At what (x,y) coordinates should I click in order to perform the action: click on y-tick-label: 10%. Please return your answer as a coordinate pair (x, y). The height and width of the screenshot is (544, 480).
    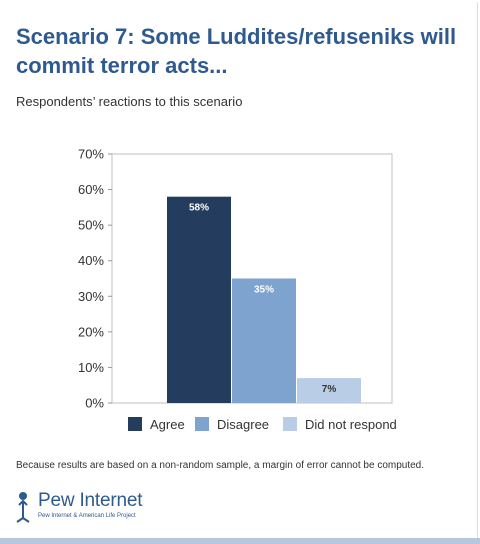
    Looking at the image, I should click on (91, 367).